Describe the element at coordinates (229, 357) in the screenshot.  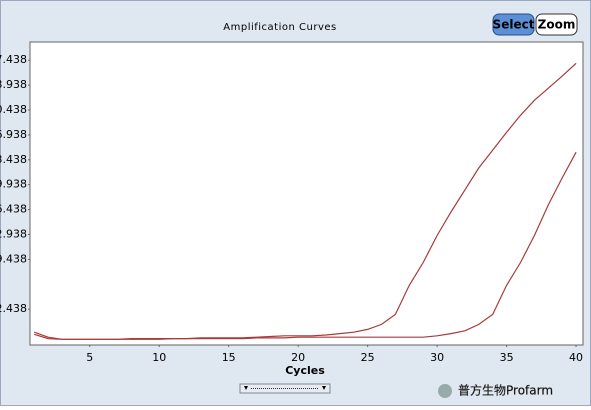
I see `x-tick-label: 15` at that location.